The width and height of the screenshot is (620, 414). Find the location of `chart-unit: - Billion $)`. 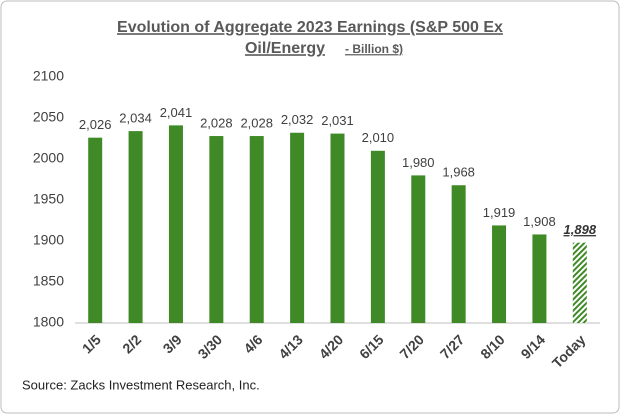

chart-unit: - Billion $) is located at coordinates (374, 49).